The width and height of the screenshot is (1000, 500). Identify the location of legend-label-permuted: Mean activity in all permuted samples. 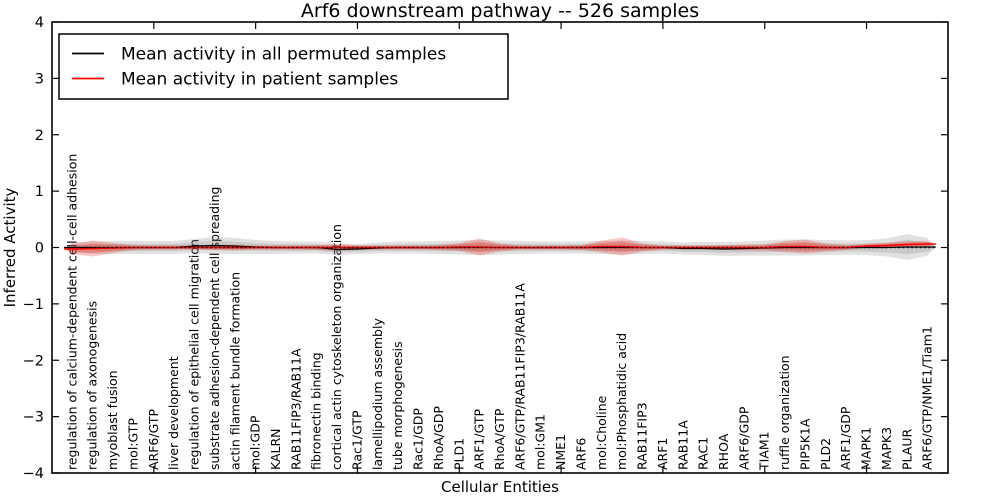
(283, 55).